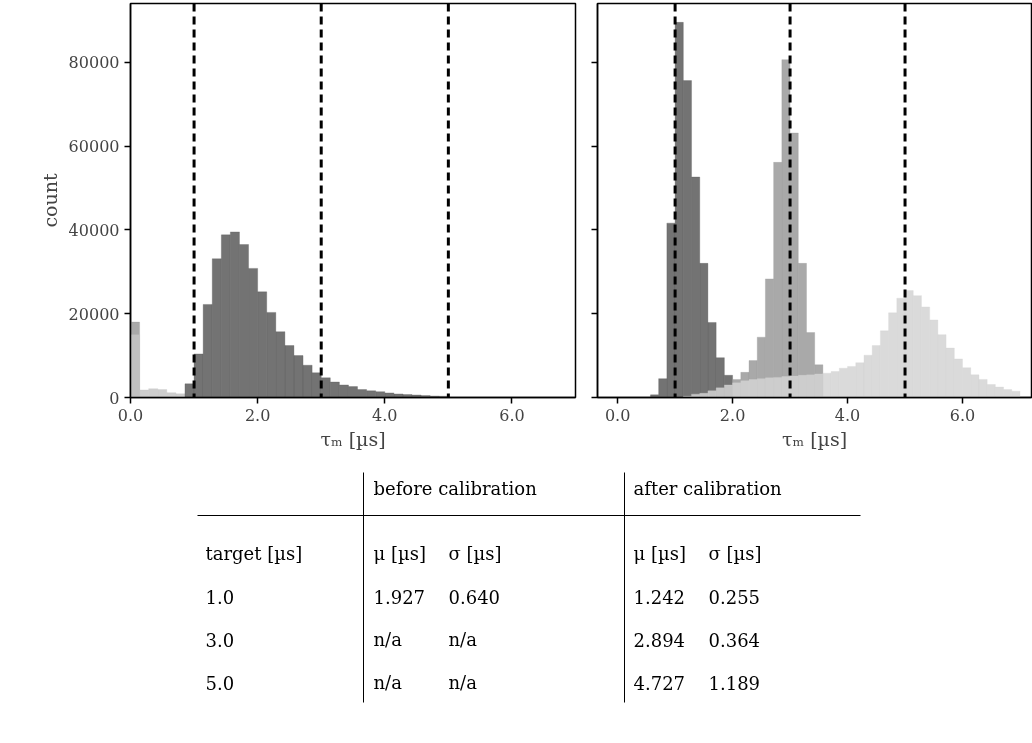  Describe the element at coordinates (659, 597) in the screenshot. I see `text: 1.242` at that location.